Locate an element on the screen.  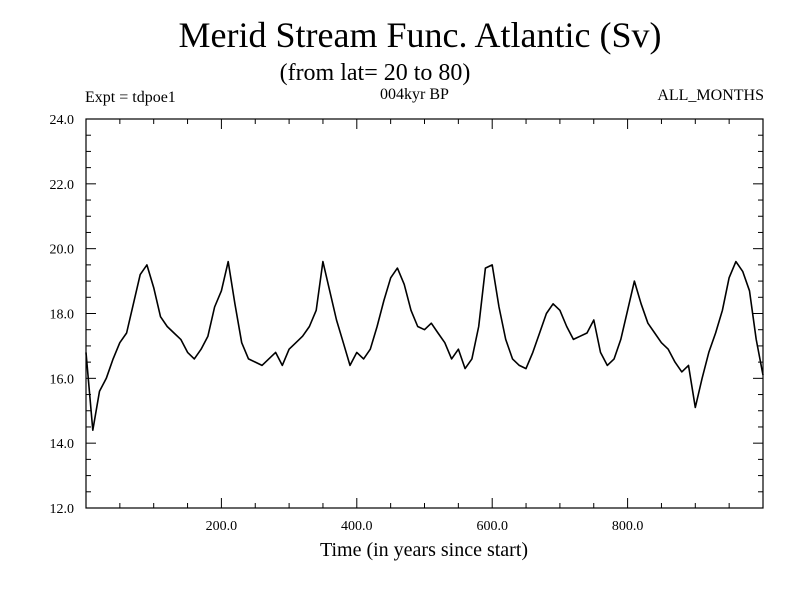
y-tick-label: 18.0 is located at coordinates (62, 315).